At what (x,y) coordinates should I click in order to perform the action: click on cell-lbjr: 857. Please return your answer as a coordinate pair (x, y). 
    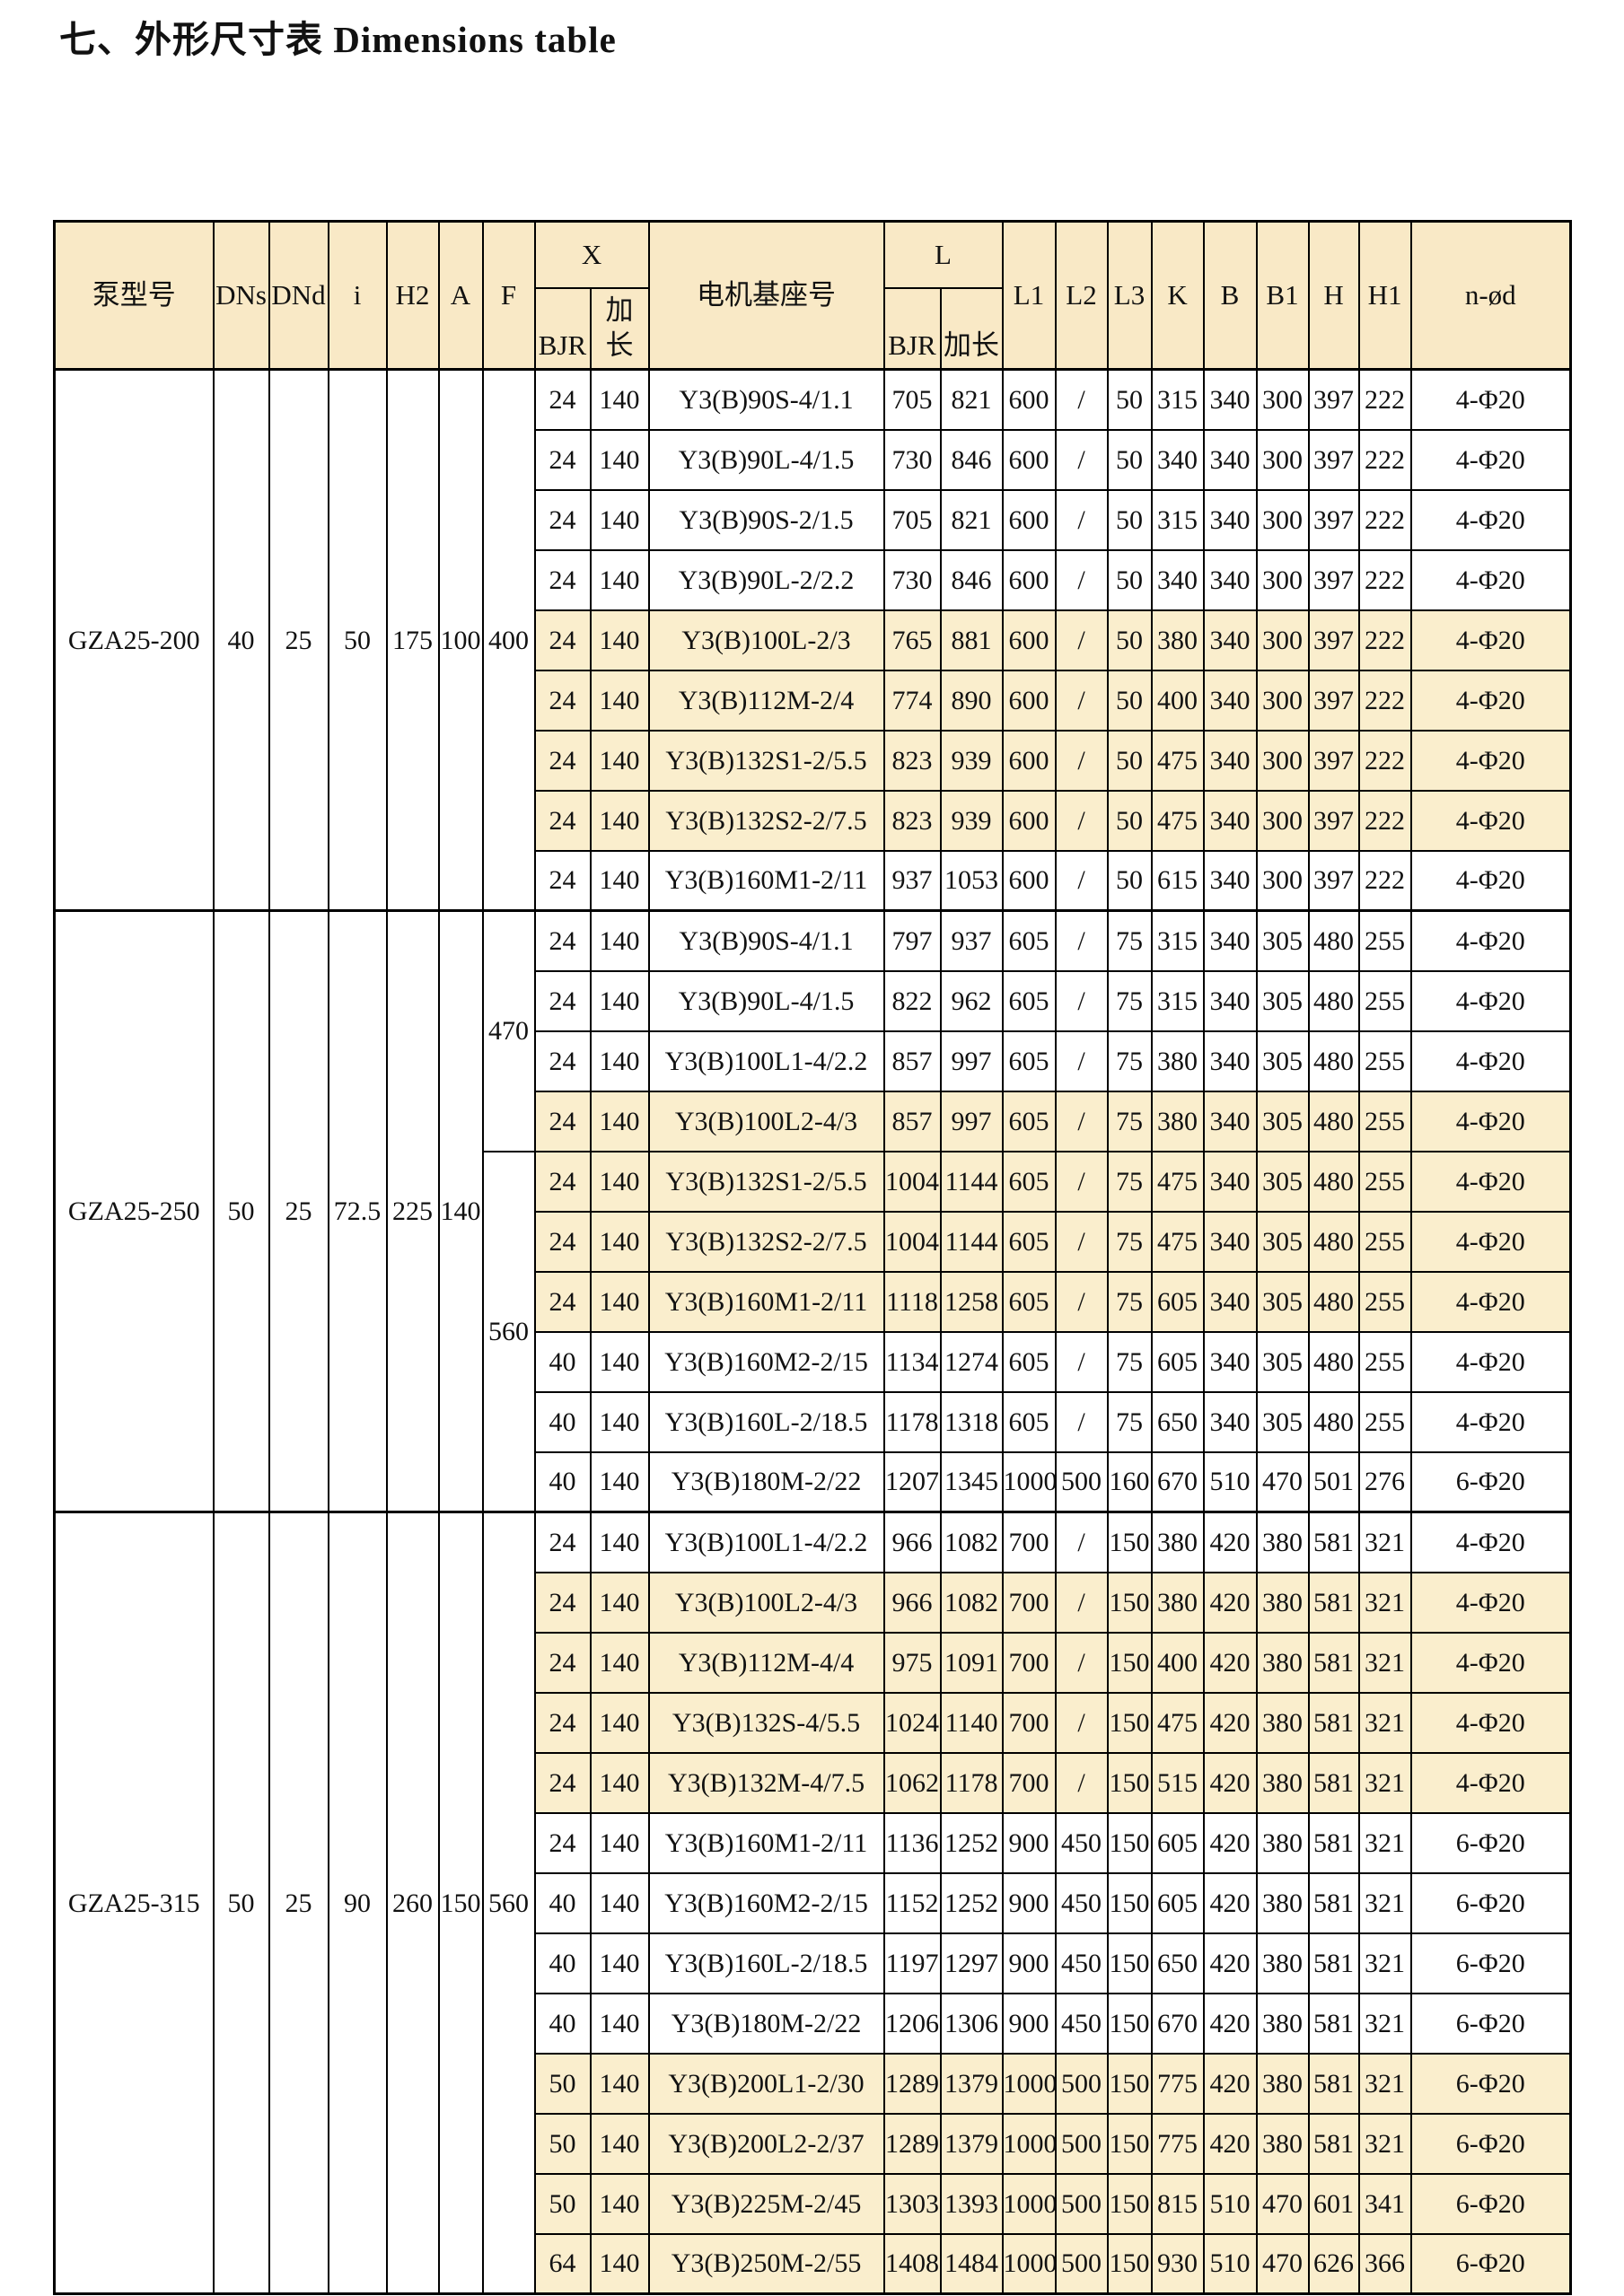
    Looking at the image, I should click on (912, 1061).